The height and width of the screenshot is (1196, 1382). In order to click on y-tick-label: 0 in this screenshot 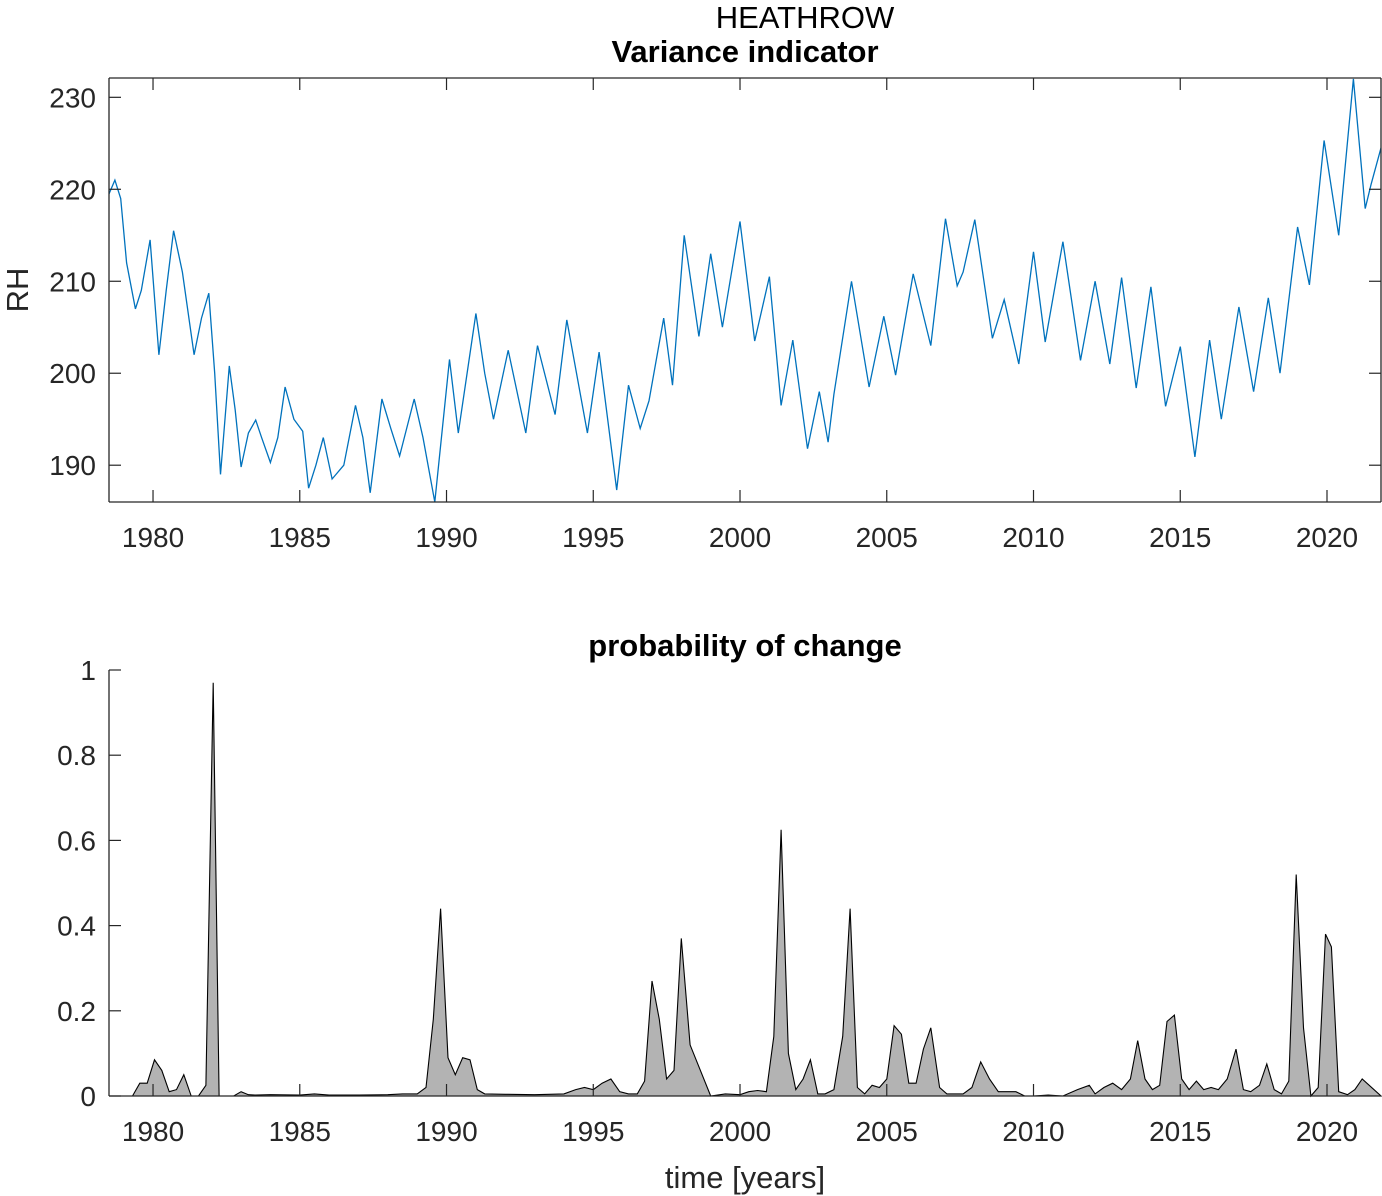, I will do `click(88, 1096)`.